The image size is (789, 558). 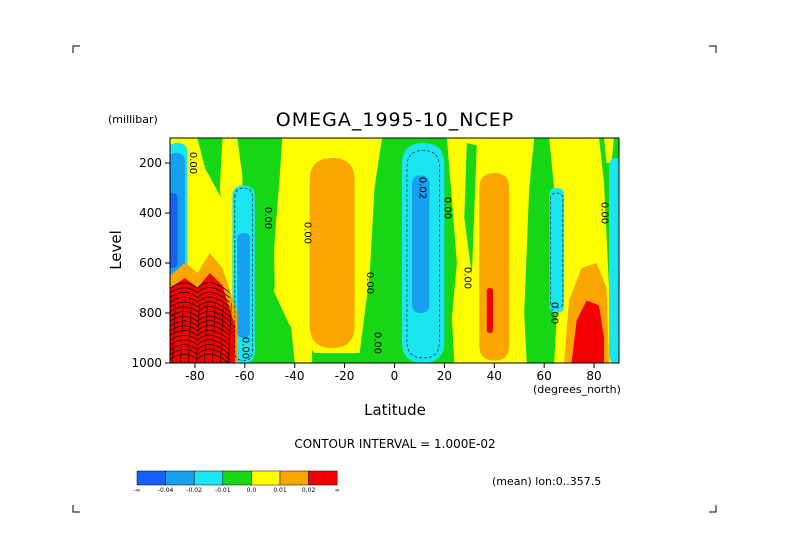 What do you see at coordinates (133, 119) in the screenshot?
I see `y-axis-units: (millibar)` at bounding box center [133, 119].